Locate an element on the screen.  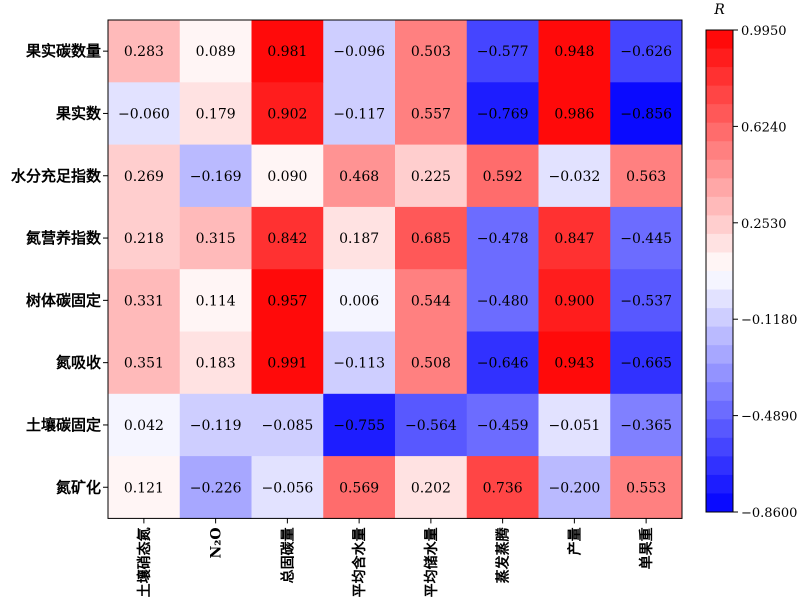
cell-value-label: 0.090 is located at coordinates (287, 177).